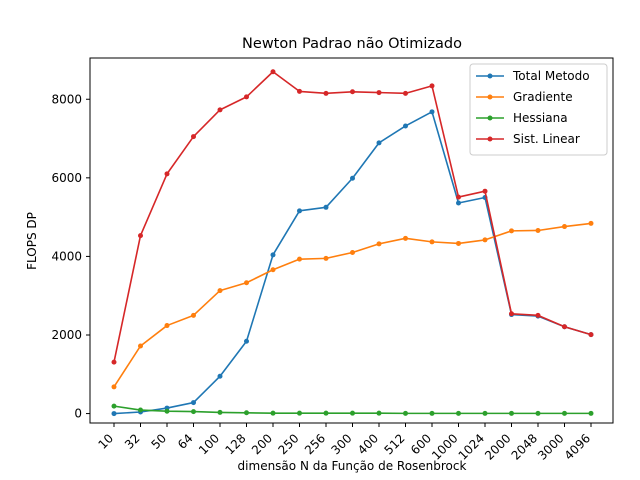  What do you see at coordinates (550, 446) in the screenshot?
I see `x-tick-label: 3000` at bounding box center [550, 446].